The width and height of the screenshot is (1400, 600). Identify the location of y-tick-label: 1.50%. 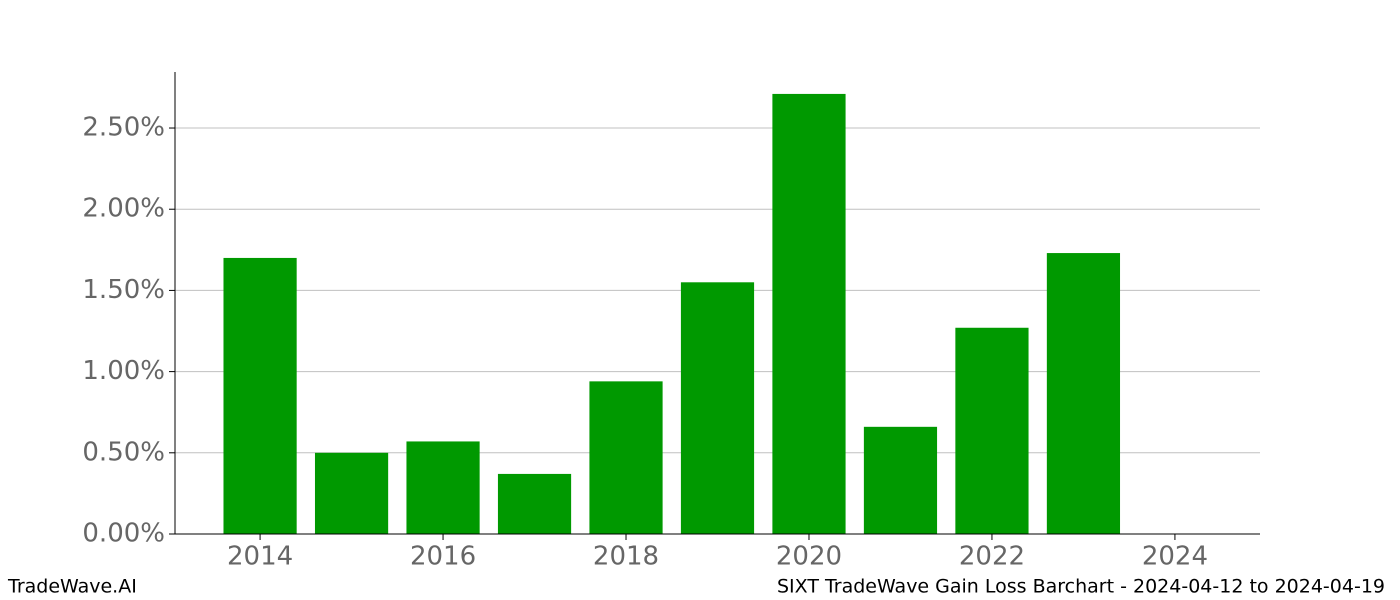
(123, 290).